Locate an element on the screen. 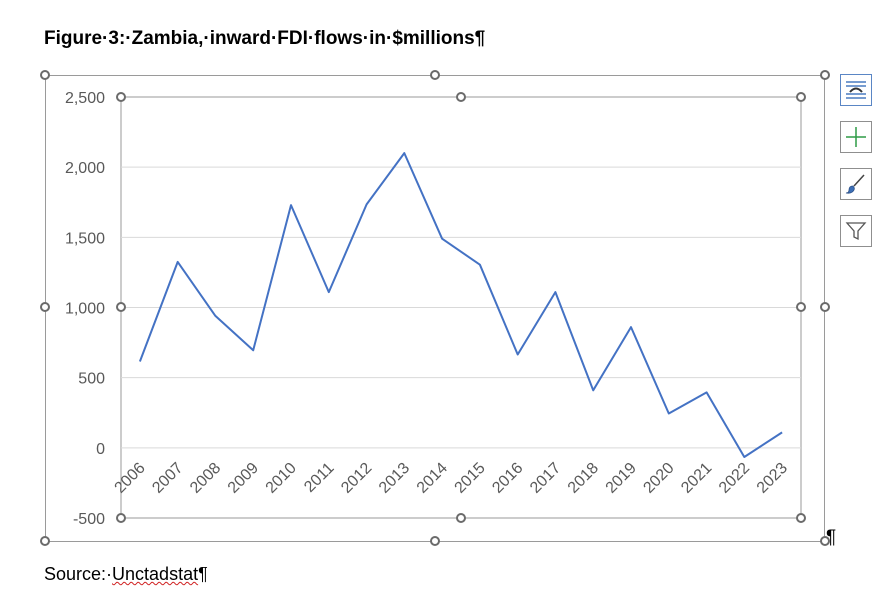 The image size is (887, 596). resize-handle-bottom-left is located at coordinates (45, 541).